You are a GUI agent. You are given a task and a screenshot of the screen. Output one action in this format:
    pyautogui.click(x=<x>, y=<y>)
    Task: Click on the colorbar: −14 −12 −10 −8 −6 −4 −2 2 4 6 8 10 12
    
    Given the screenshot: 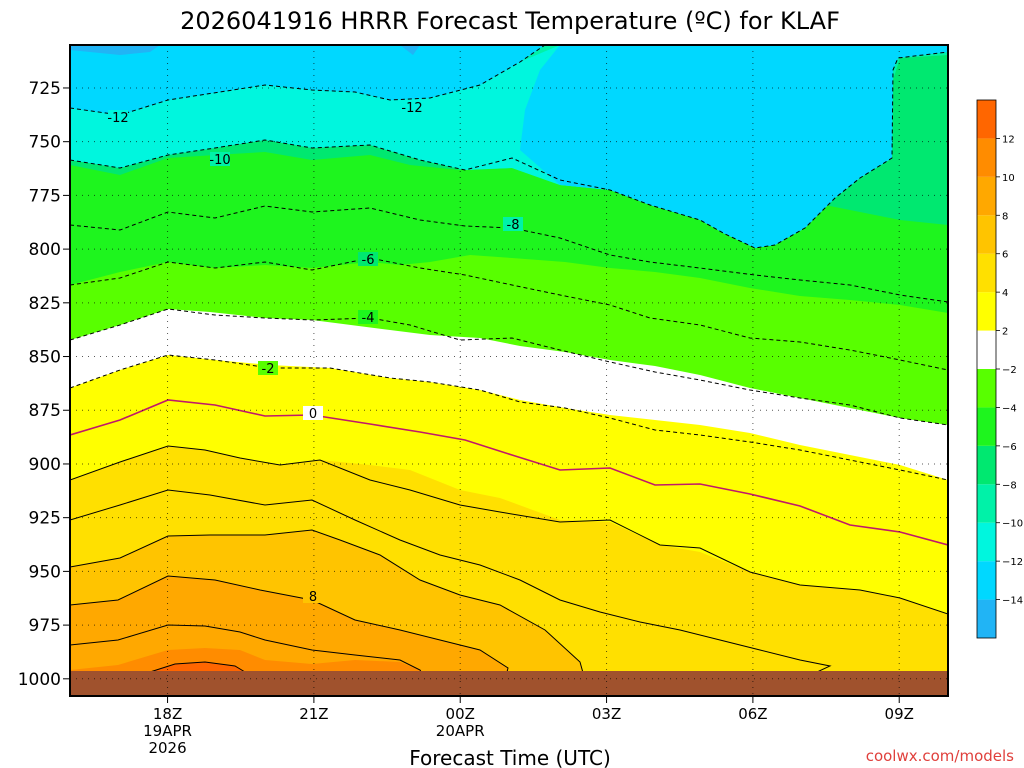 What is the action you would take?
    pyautogui.click(x=999, y=369)
    